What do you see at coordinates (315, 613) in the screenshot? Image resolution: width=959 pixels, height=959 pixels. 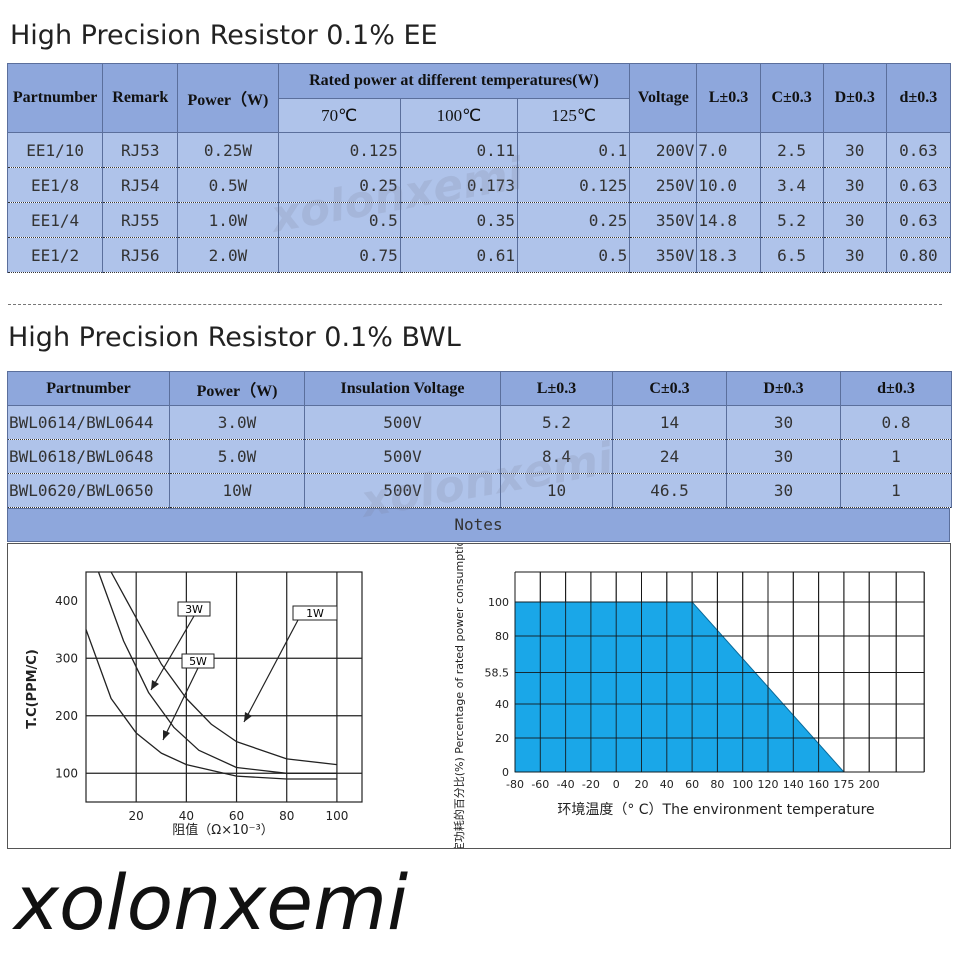 I see `legend-box-1w` at bounding box center [315, 613].